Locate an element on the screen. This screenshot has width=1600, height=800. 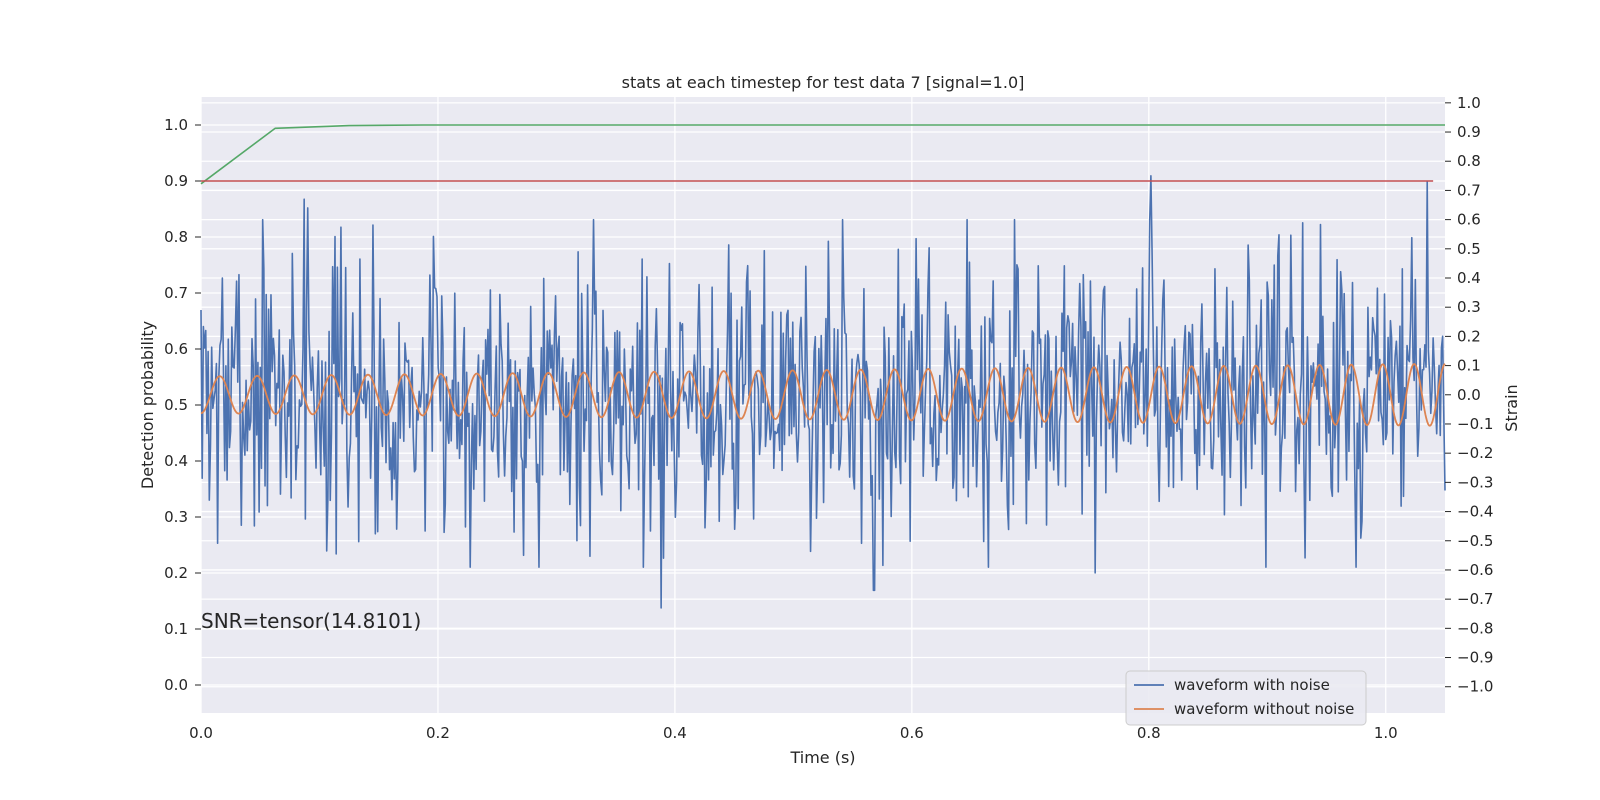
x-tick-label: 0.2 is located at coordinates (438, 733).